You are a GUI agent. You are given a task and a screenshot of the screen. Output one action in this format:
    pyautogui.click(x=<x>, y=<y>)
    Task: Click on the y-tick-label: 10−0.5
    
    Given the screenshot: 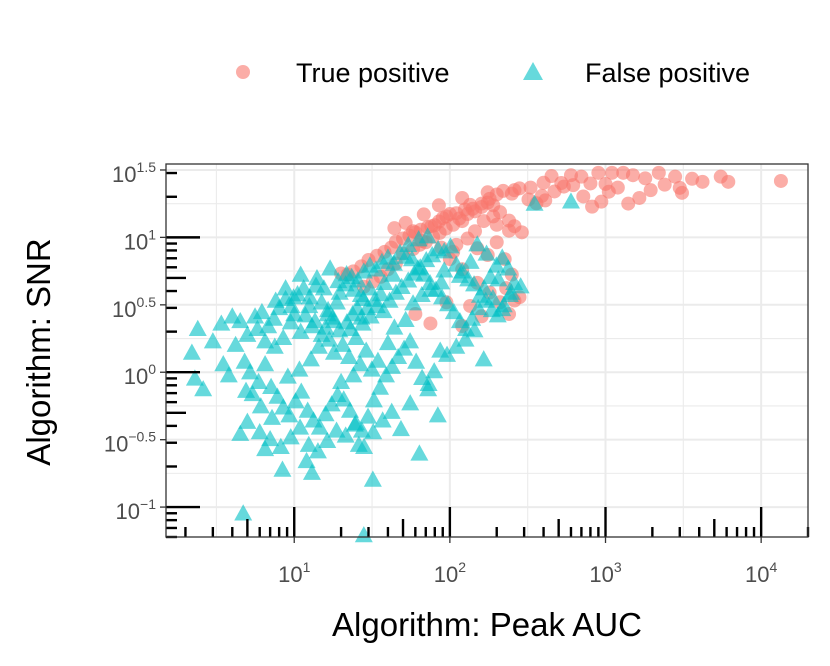 What is the action you would take?
    pyautogui.click(x=130, y=443)
    